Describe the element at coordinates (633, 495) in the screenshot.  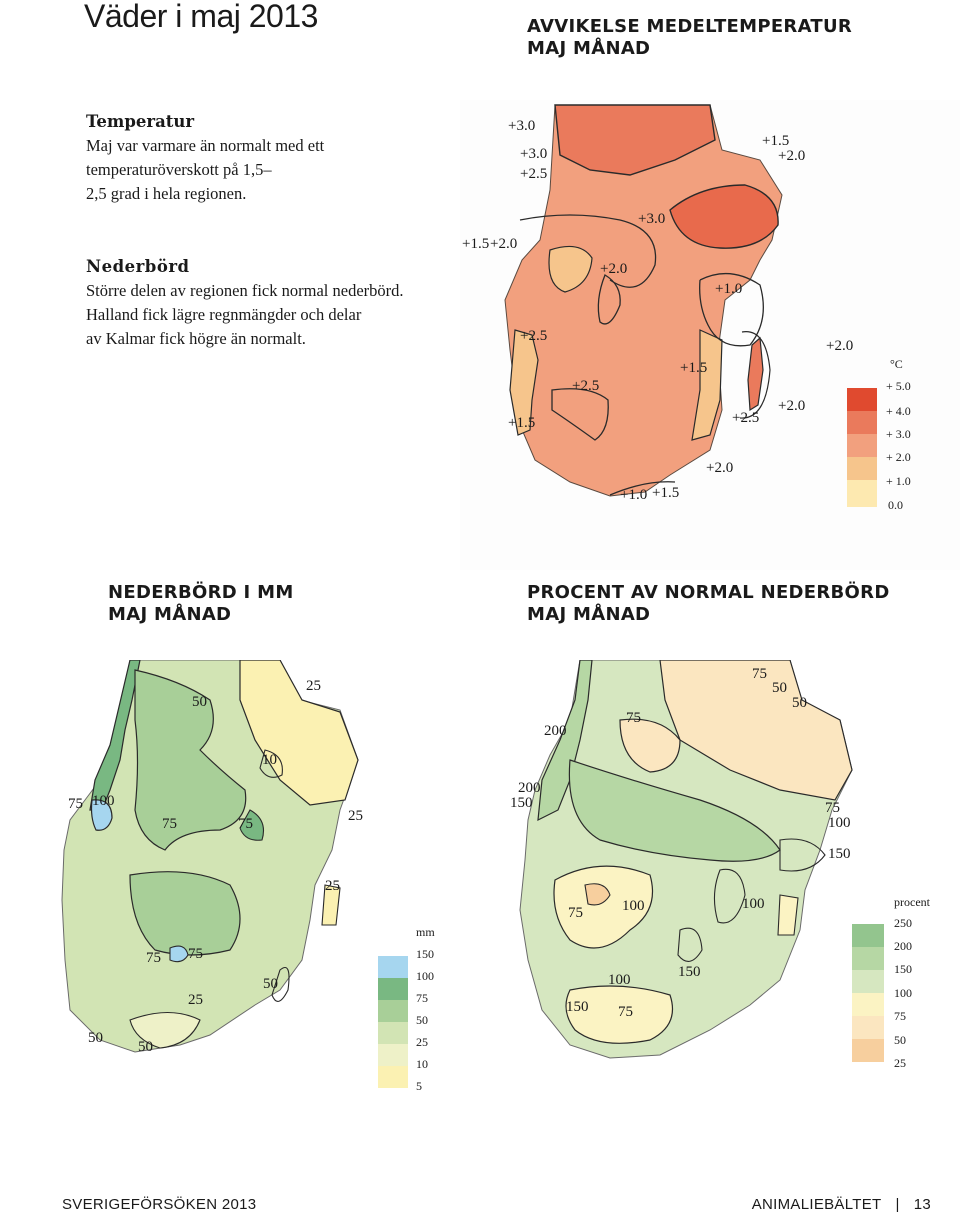
I see `contour-label: +1.0` at that location.